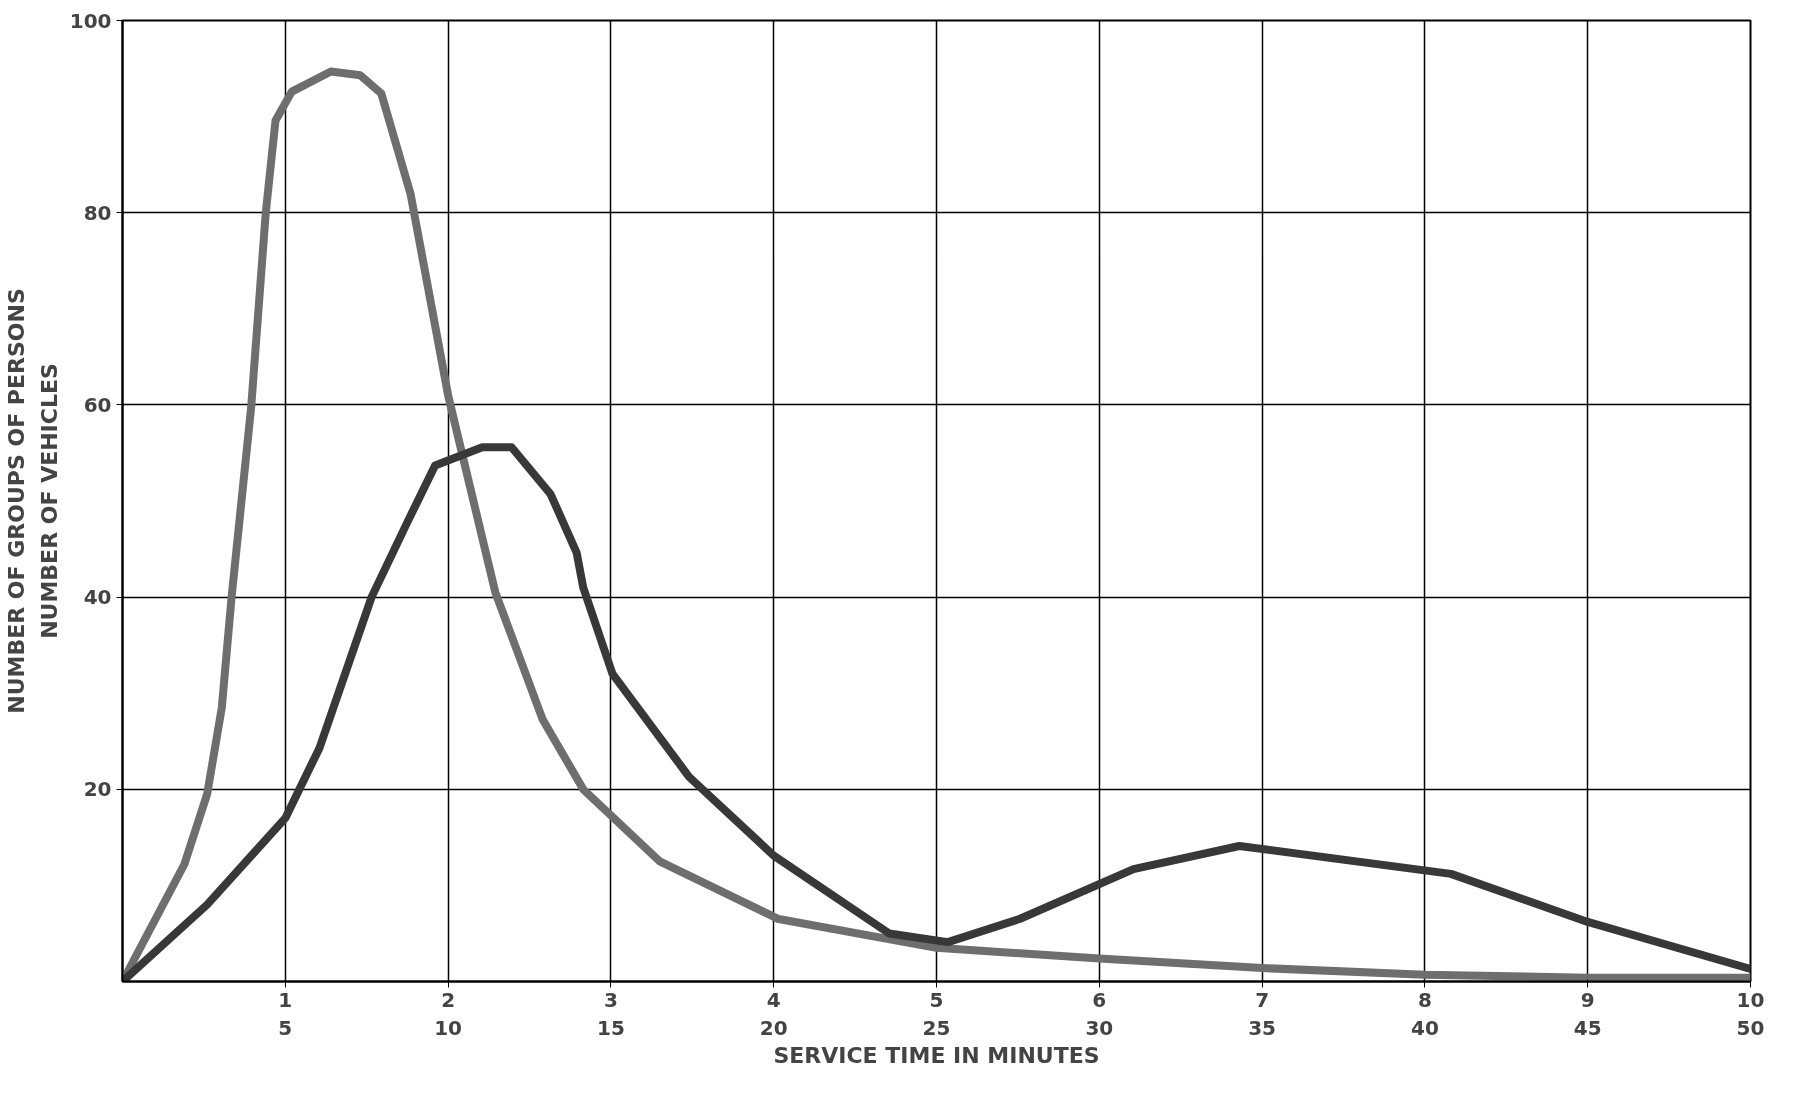  Describe the element at coordinates (97, 212) in the screenshot. I see `y-tick-label: 80` at that location.